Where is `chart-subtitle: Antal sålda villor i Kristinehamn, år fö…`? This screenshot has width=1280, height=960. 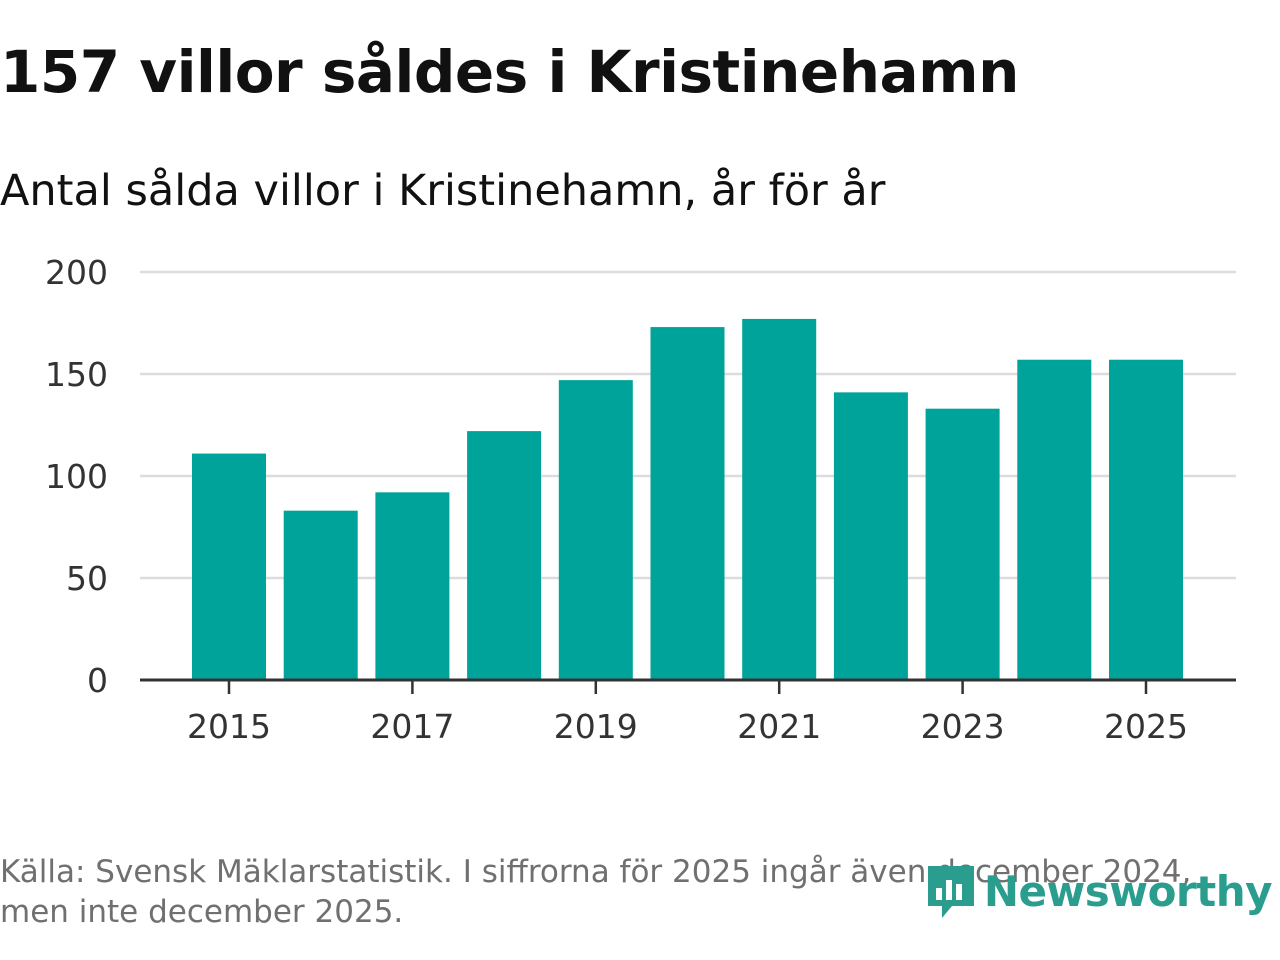
chart-subtitle: Antal sålda villor i Kristinehamn, år fö… is located at coordinates (443, 191).